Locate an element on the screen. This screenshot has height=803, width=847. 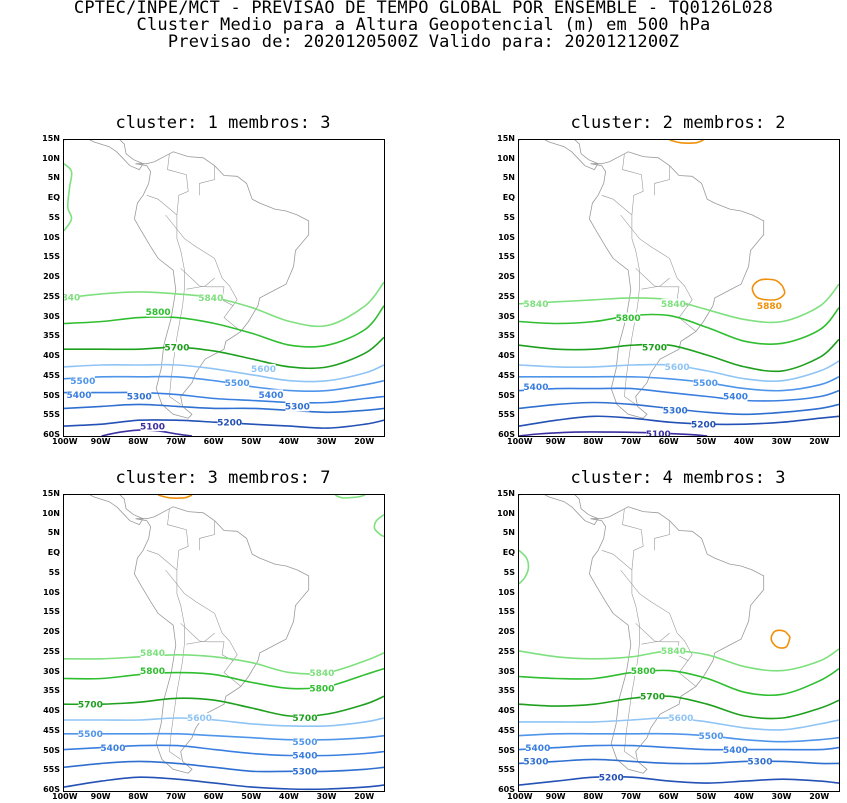
lat-tick-label: 60S is located at coordinates (506, 789).